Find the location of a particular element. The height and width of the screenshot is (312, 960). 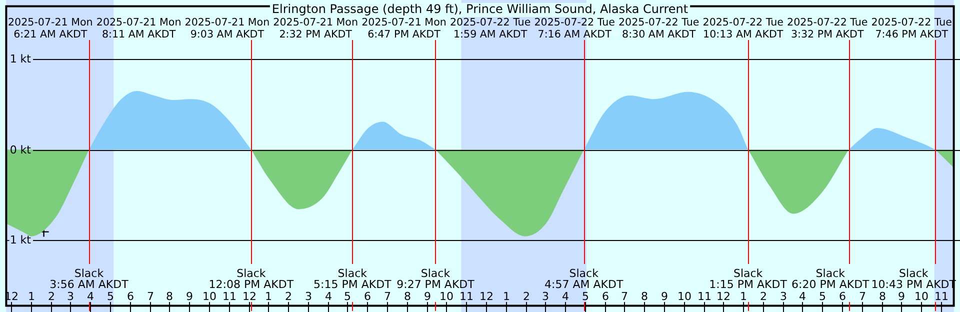

ref-line-label: Slack 9:27 PM AKDT is located at coordinates (435, 278).